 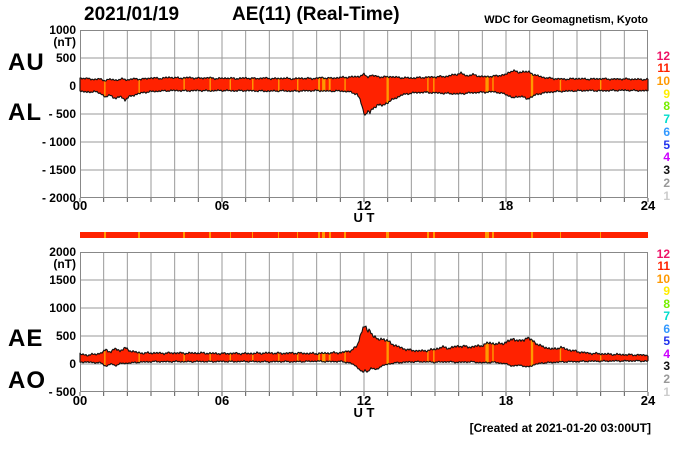 What do you see at coordinates (25, 112) in the screenshot?
I see `al-label: AL` at bounding box center [25, 112].